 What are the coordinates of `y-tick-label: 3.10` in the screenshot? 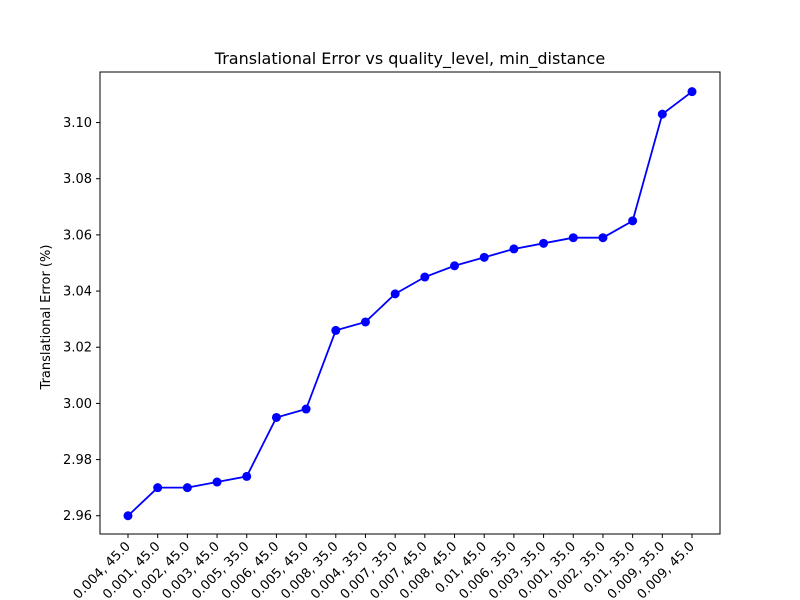 It's located at (77, 123).